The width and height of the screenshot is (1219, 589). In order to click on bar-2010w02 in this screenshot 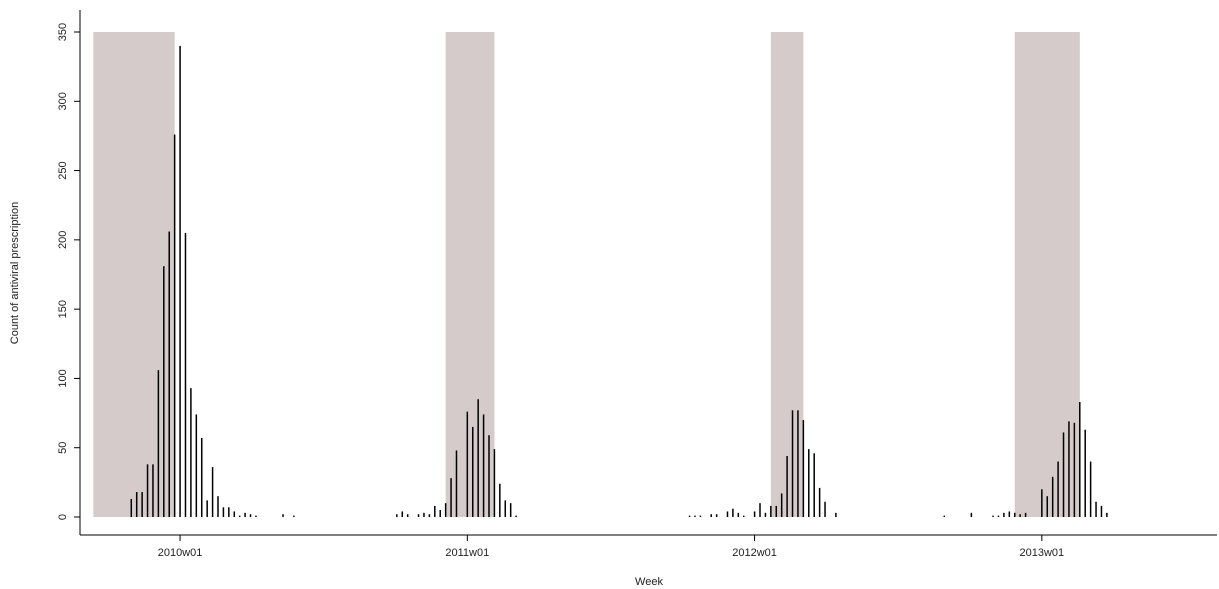, I will do `click(185, 374)`.